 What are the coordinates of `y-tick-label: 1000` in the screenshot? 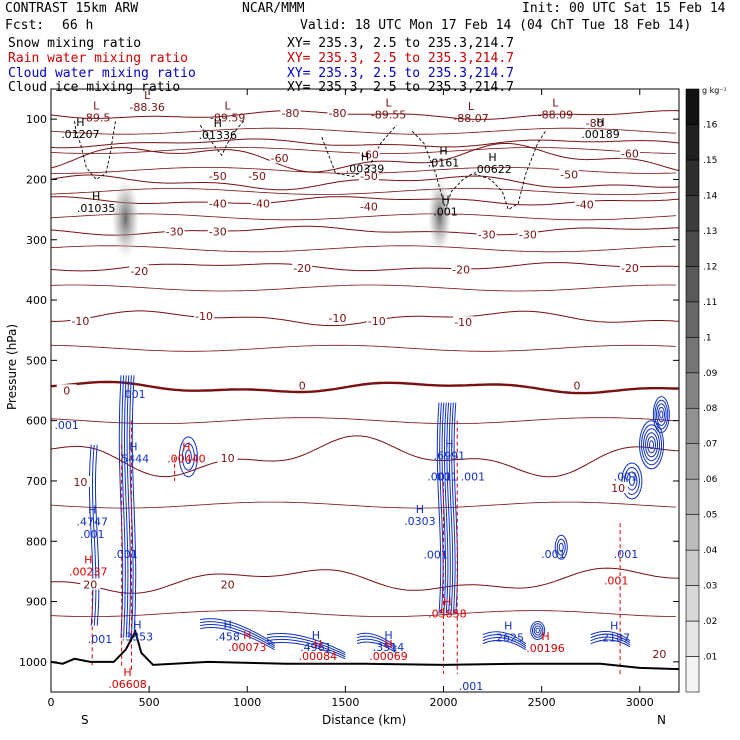 It's located at (33, 662).